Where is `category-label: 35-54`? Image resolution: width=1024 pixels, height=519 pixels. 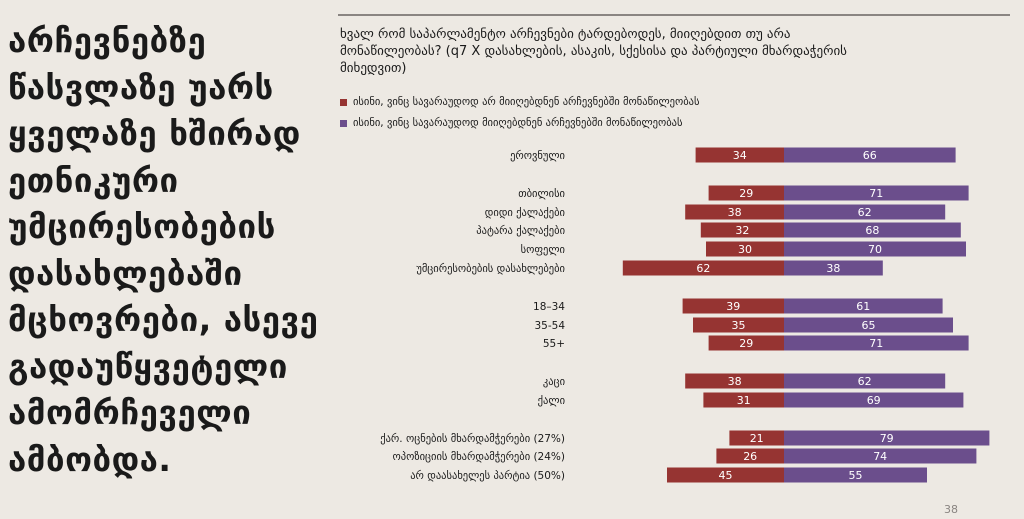
category-label: 35-54 is located at coordinates (549, 326).